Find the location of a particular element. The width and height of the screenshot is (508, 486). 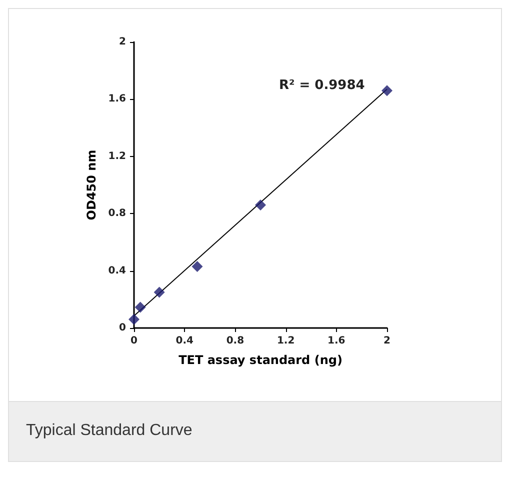

y-tick-label: 0 is located at coordinates (122, 328).